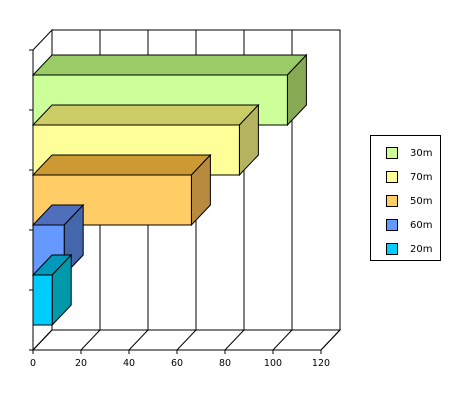  I want to click on legend-item-70m: 70m, so click(409, 177).